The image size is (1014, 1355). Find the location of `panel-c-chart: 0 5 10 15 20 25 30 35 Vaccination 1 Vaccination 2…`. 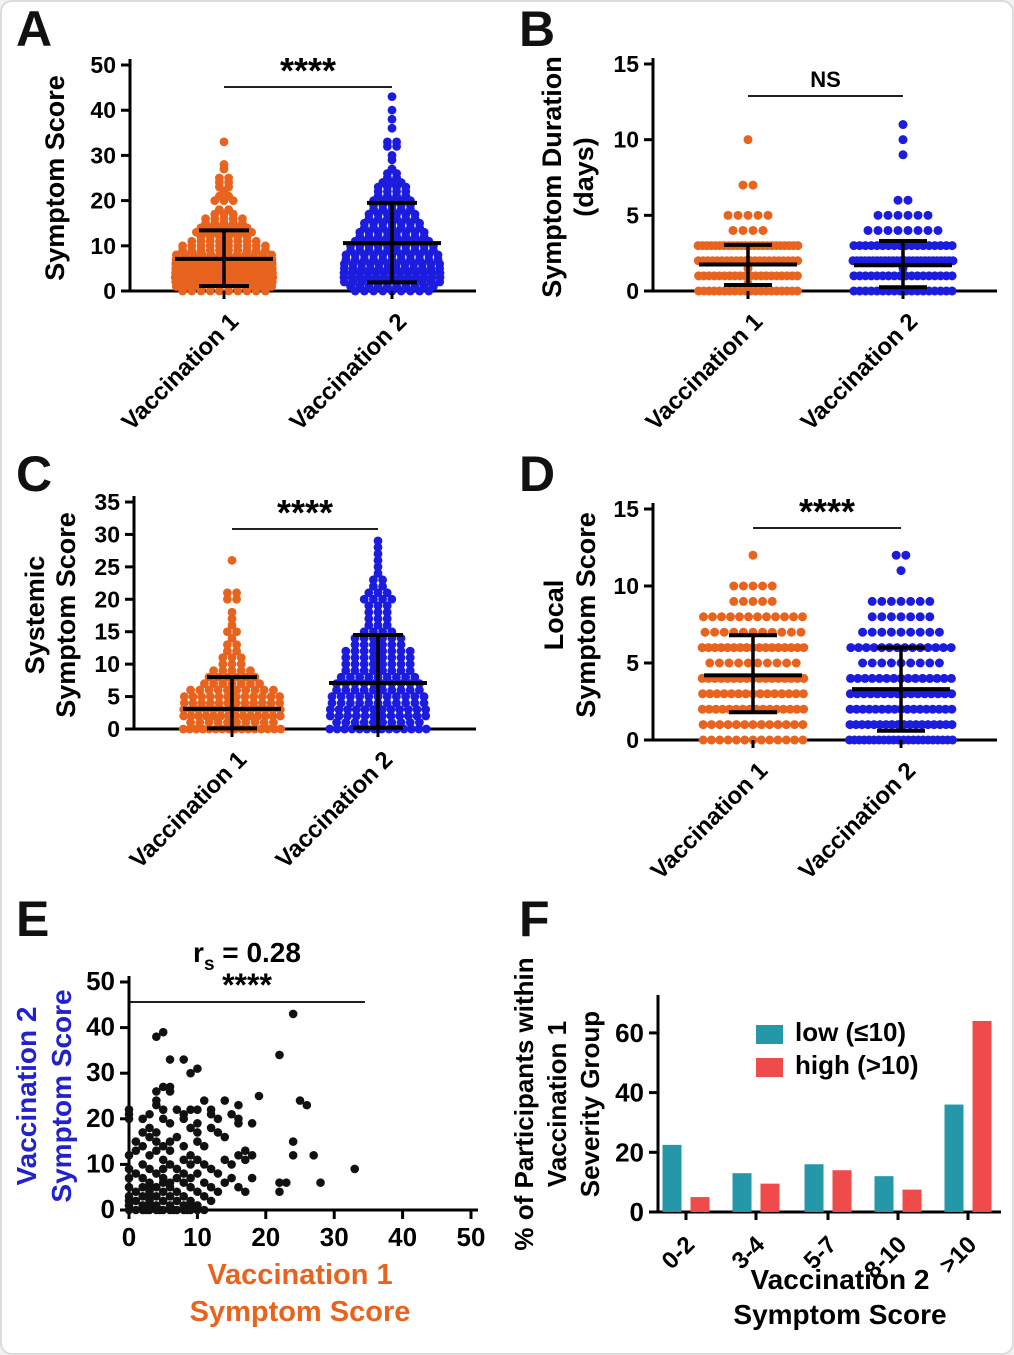

panel-c-chart: 0 5 10 15 20 25 30 35 Vaccination 1 Vaccination 2… is located at coordinates (248, 681).